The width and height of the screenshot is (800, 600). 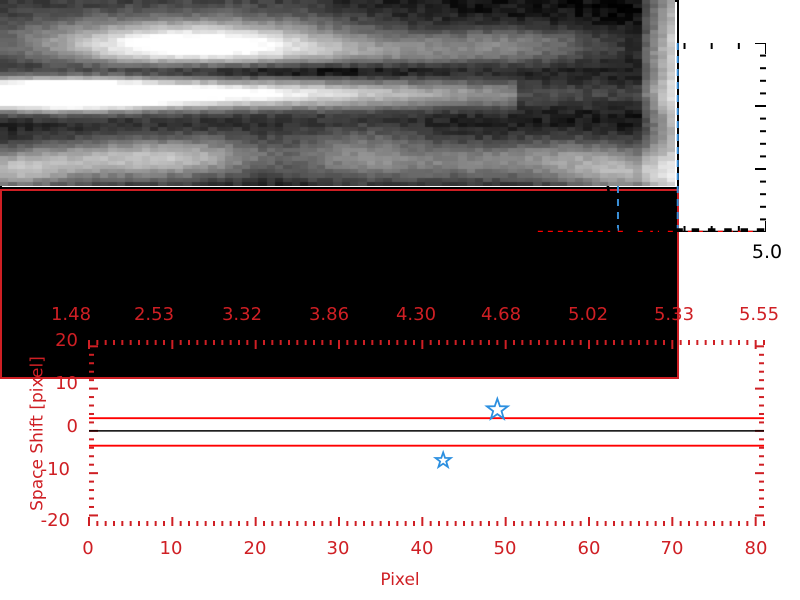 What do you see at coordinates (71, 234) in the screenshot?
I see `spectrum-ytick-0: 0` at bounding box center [71, 234].